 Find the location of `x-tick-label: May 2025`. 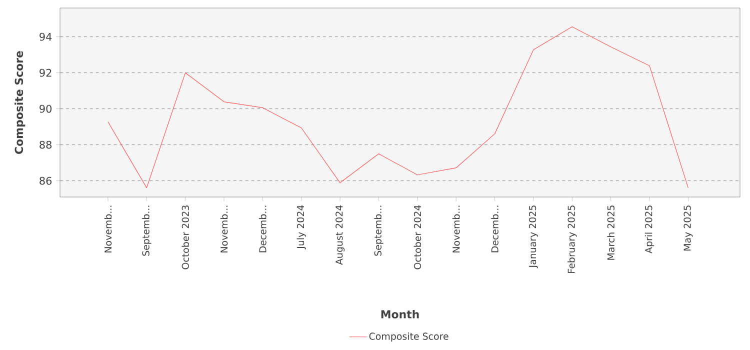

x-tick-label: May 2025 is located at coordinates (688, 228).